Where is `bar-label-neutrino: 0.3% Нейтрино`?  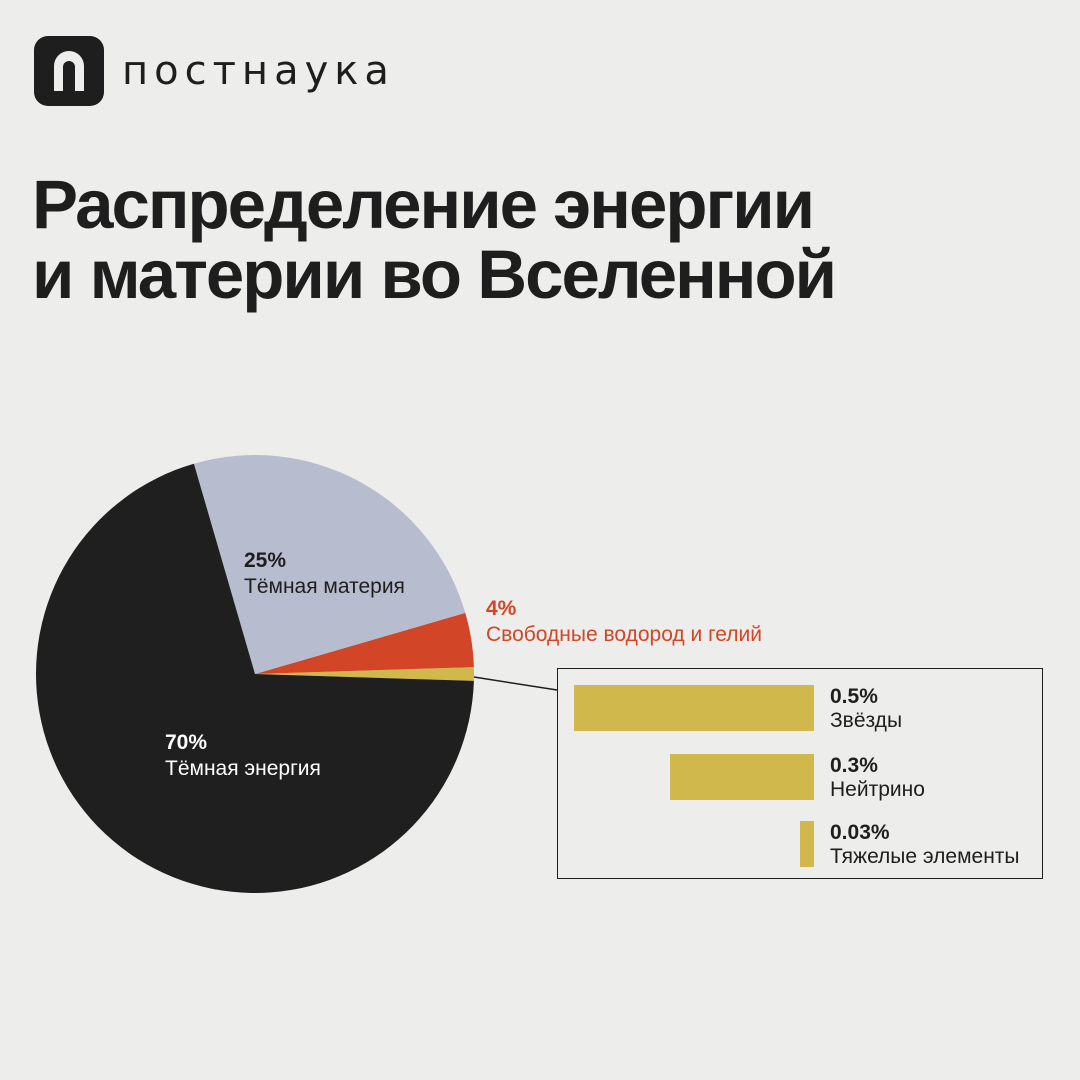
bar-label-neutrino: 0.3% Нейтрино is located at coordinates (877, 778).